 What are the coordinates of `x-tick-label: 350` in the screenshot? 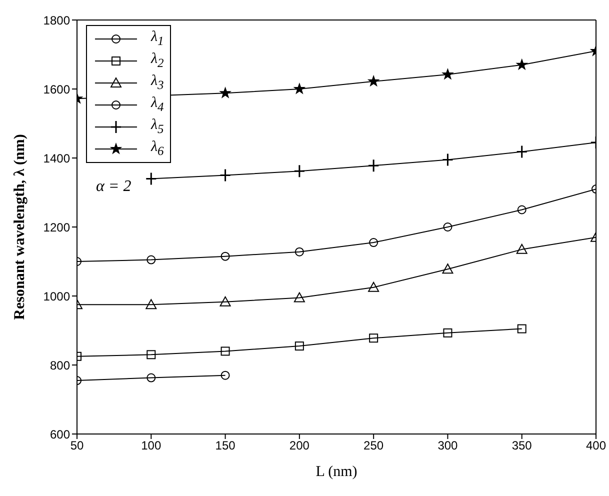 It's located at (522, 445).